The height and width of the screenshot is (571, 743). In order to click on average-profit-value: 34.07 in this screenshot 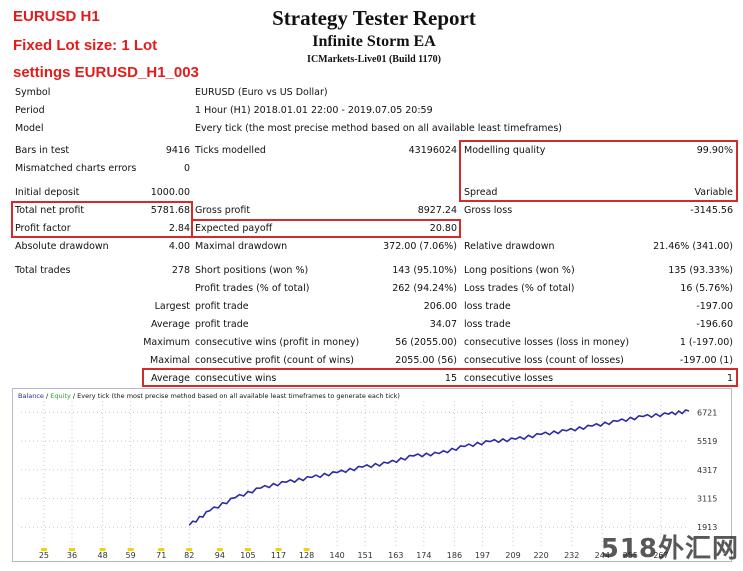, I will do `click(443, 324)`.